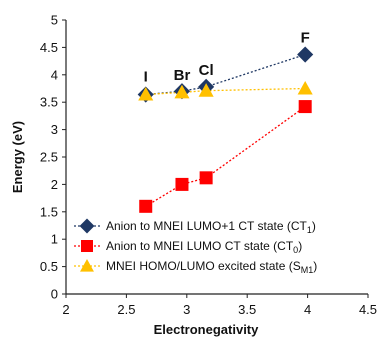 The image size is (380, 338). What do you see at coordinates (49, 47) in the screenshot?
I see `y-tick-label: 4.5` at bounding box center [49, 47].